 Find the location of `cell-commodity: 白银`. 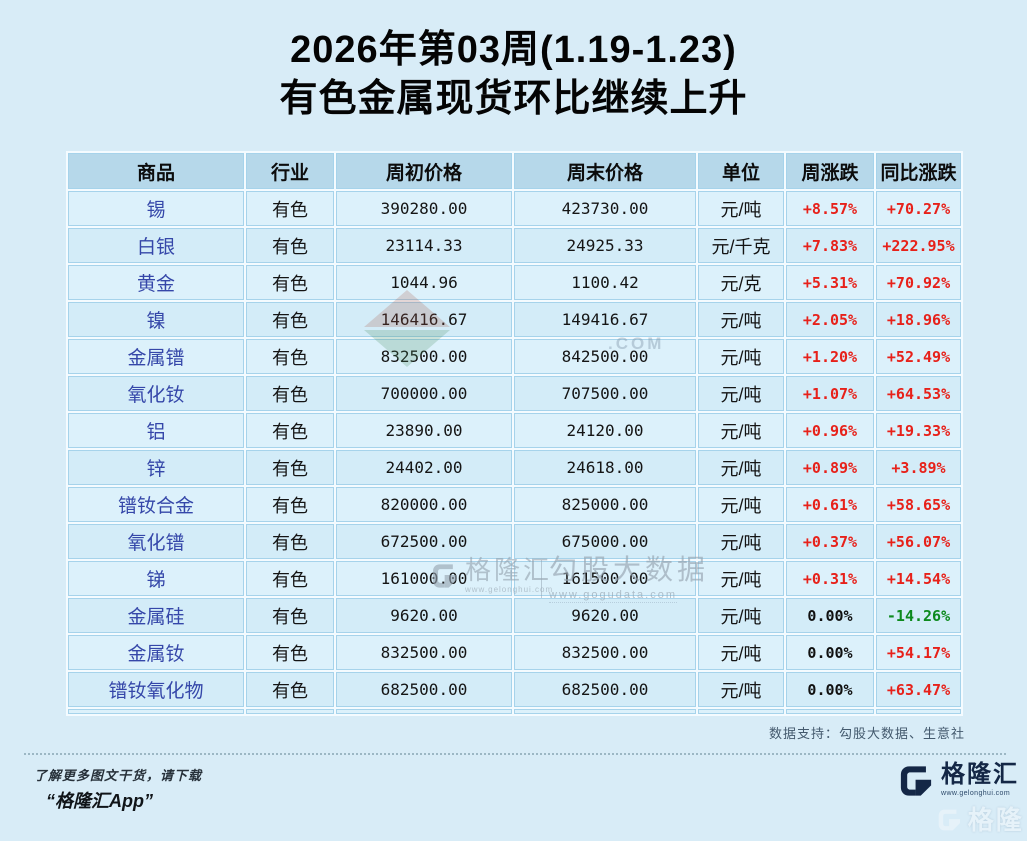

cell-commodity: 白银 is located at coordinates (156, 245).